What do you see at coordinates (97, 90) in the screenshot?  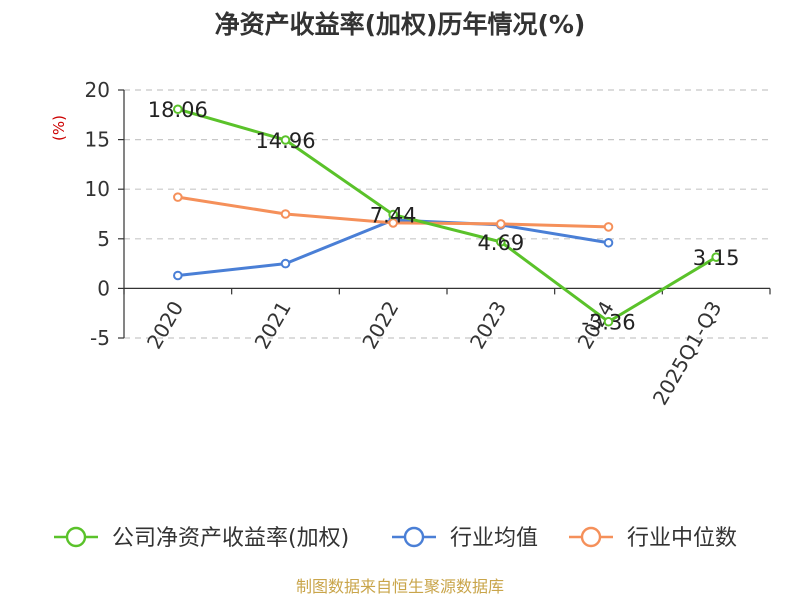 I see `y-tick-label: 20` at bounding box center [97, 90].